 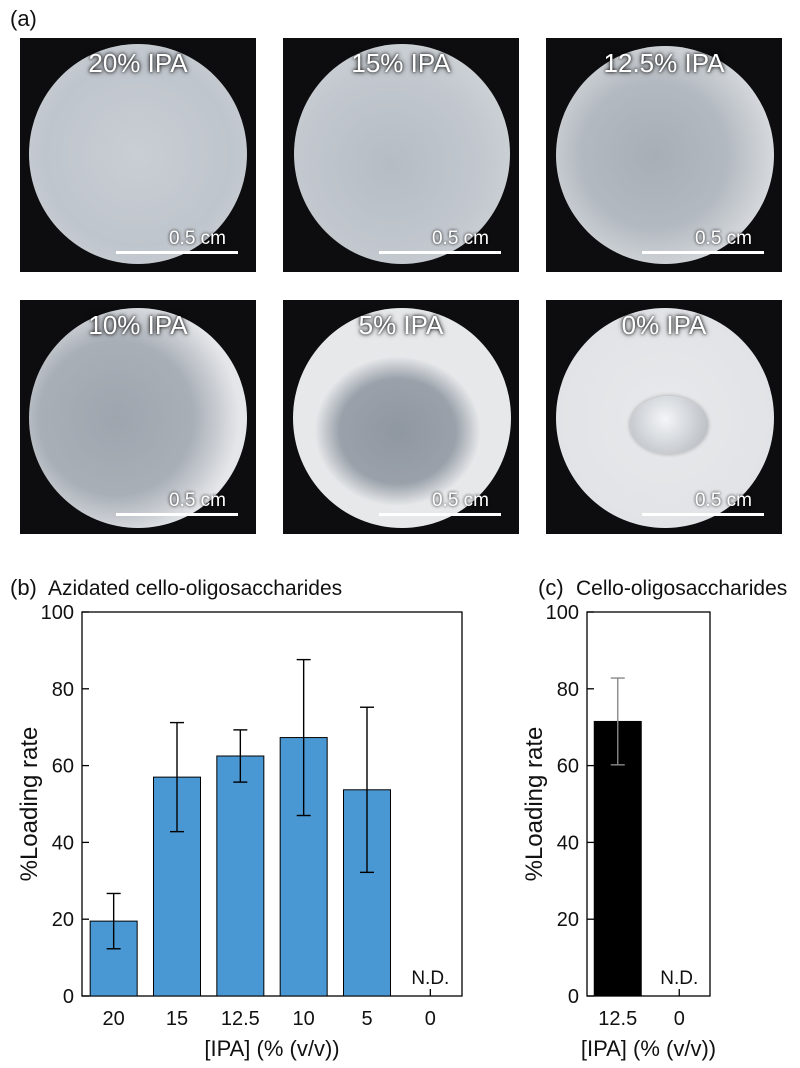 I want to click on photo-label: 5% IPA, so click(x=401, y=325).